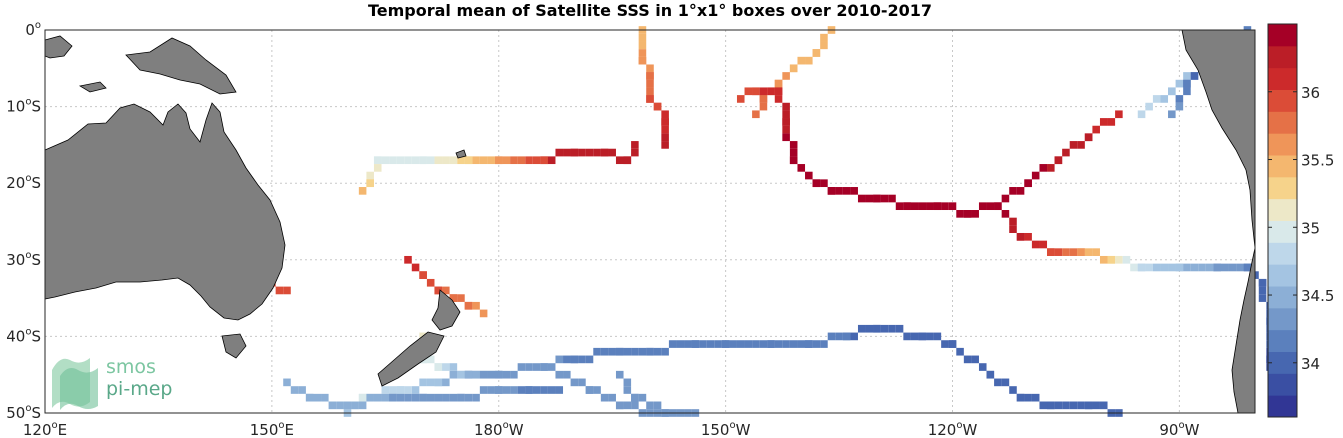  Describe the element at coordinates (23, 412) in the screenshot. I see `y-tick-label: 50oS` at that location.